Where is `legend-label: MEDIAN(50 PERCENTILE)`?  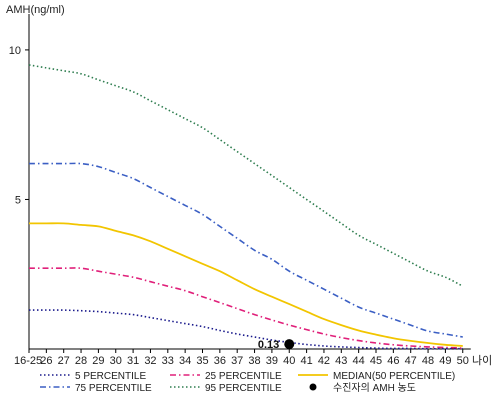 legend-label: MEDIAN(50 PERCENTILE) is located at coordinates (394, 376).